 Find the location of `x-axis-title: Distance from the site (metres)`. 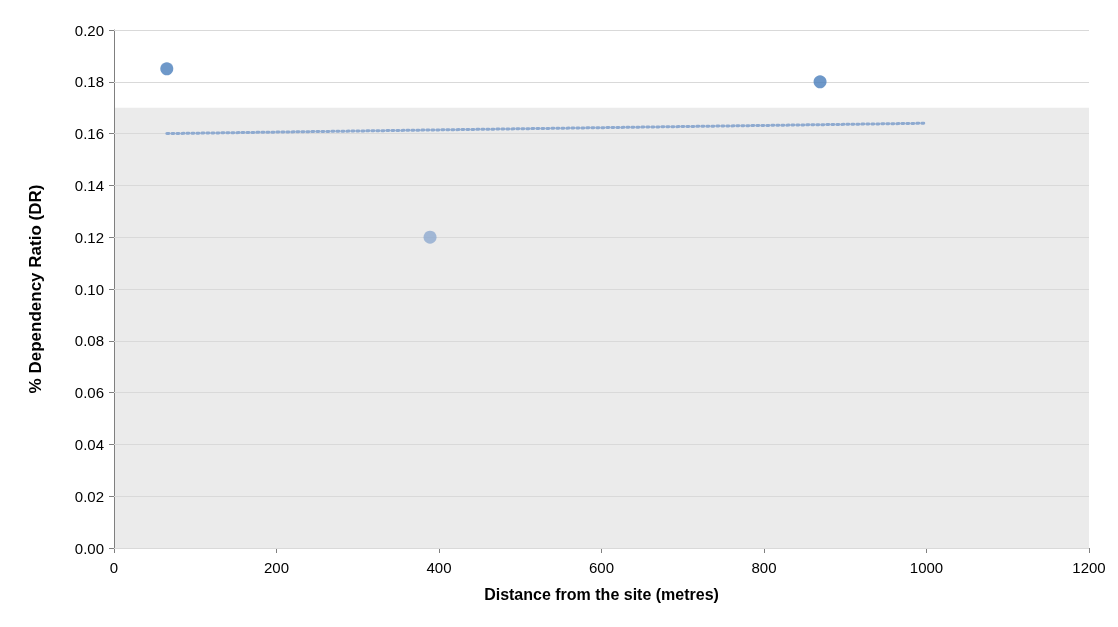

x-axis-title: Distance from the site (metres) is located at coordinates (601, 594).